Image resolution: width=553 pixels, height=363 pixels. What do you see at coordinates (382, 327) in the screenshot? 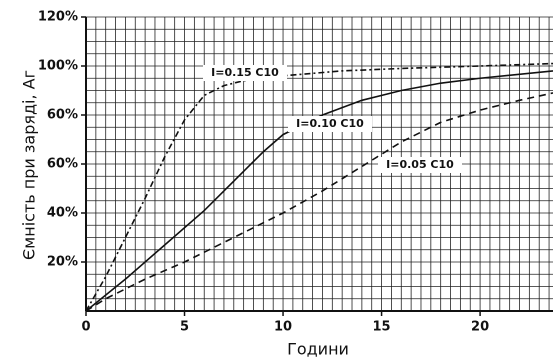
I see `x-tick-label: 15` at bounding box center [382, 327].